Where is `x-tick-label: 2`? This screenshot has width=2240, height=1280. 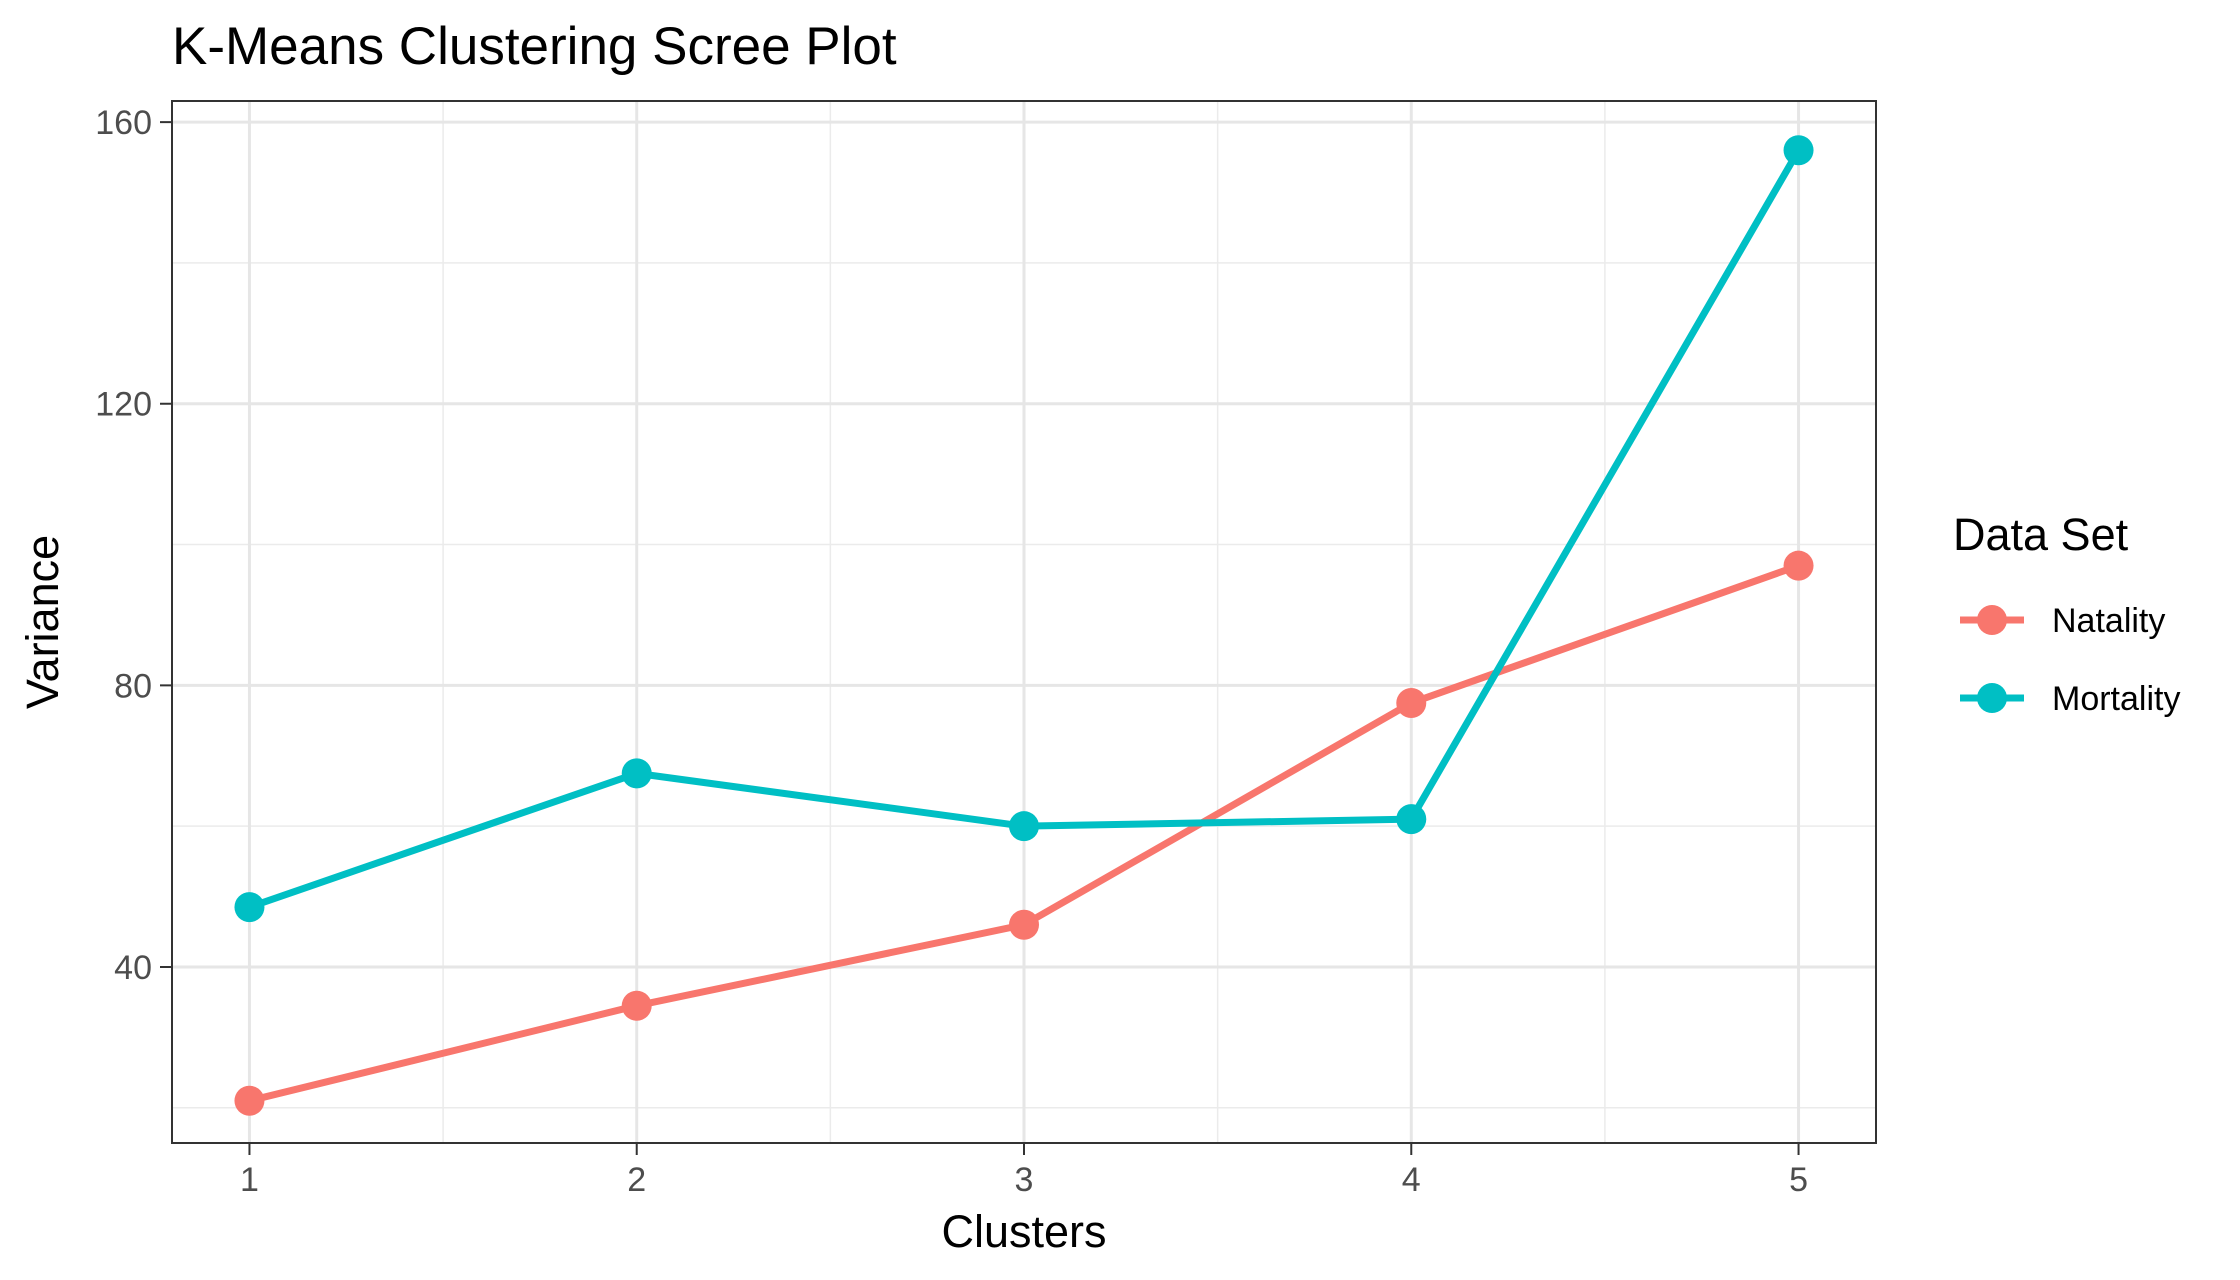 x-tick-label: 2 is located at coordinates (636, 1180).